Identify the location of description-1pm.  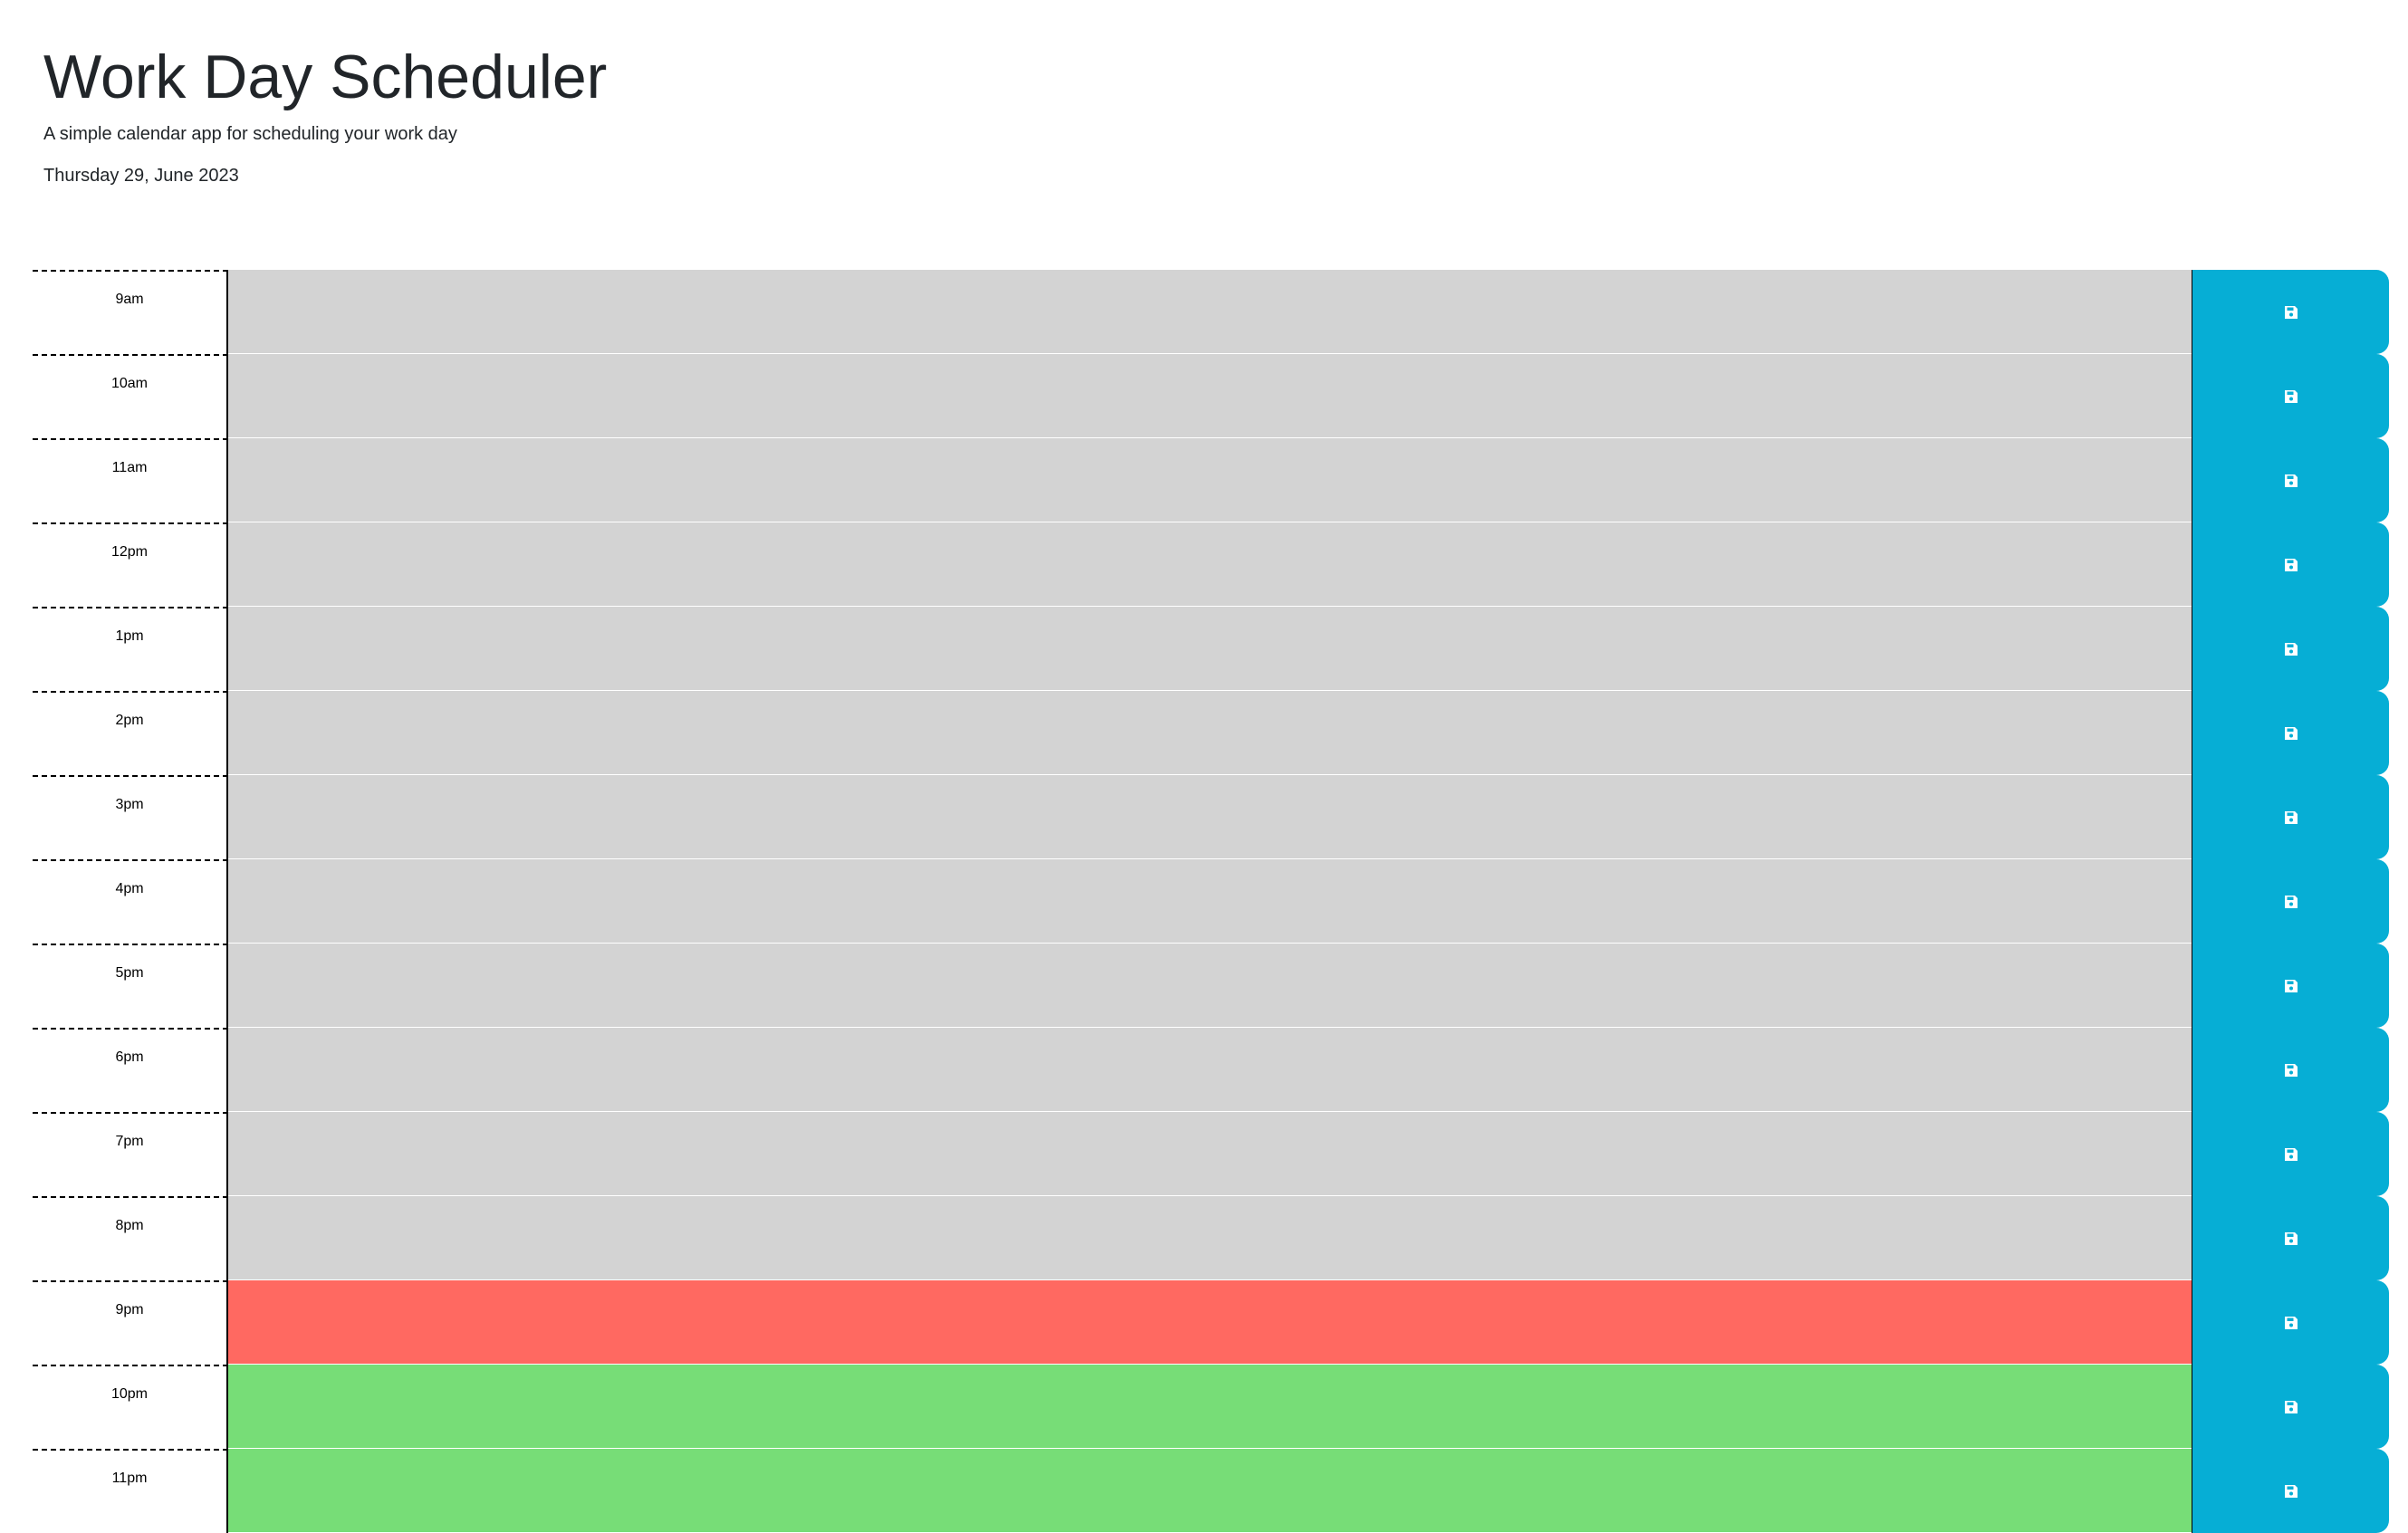
(1210, 649).